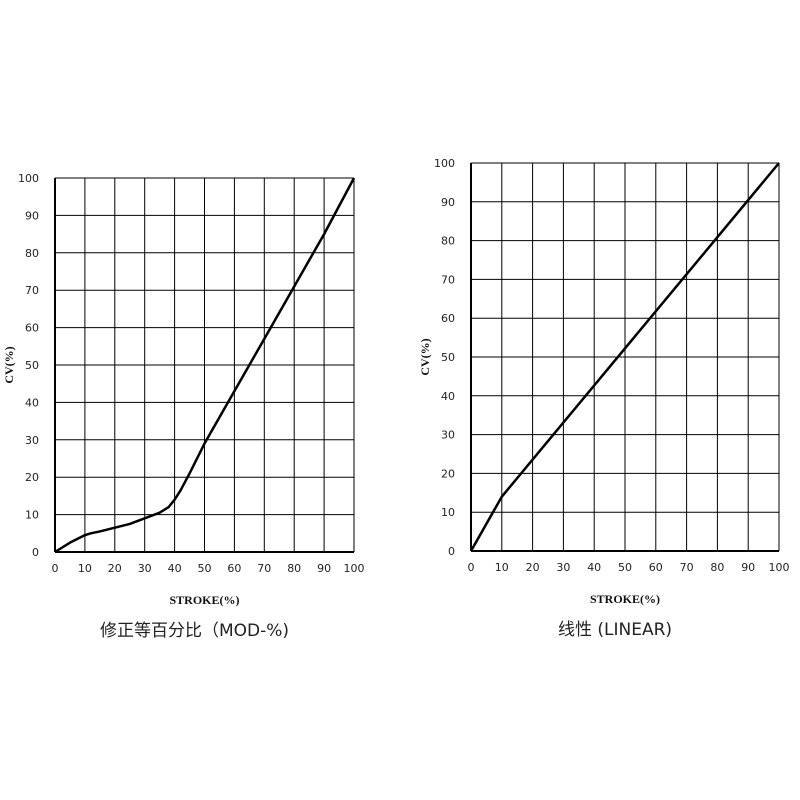 The image size is (800, 800). Describe the element at coordinates (615, 630) in the screenshot. I see `chart-caption: 线性 (LINEAR)` at that location.